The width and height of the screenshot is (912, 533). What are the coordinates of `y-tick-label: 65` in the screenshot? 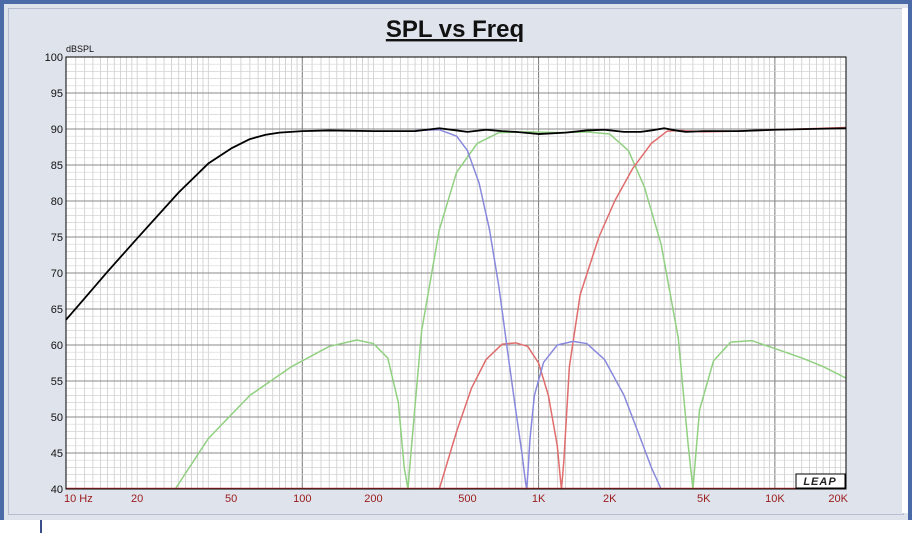 It's located at (57, 310).